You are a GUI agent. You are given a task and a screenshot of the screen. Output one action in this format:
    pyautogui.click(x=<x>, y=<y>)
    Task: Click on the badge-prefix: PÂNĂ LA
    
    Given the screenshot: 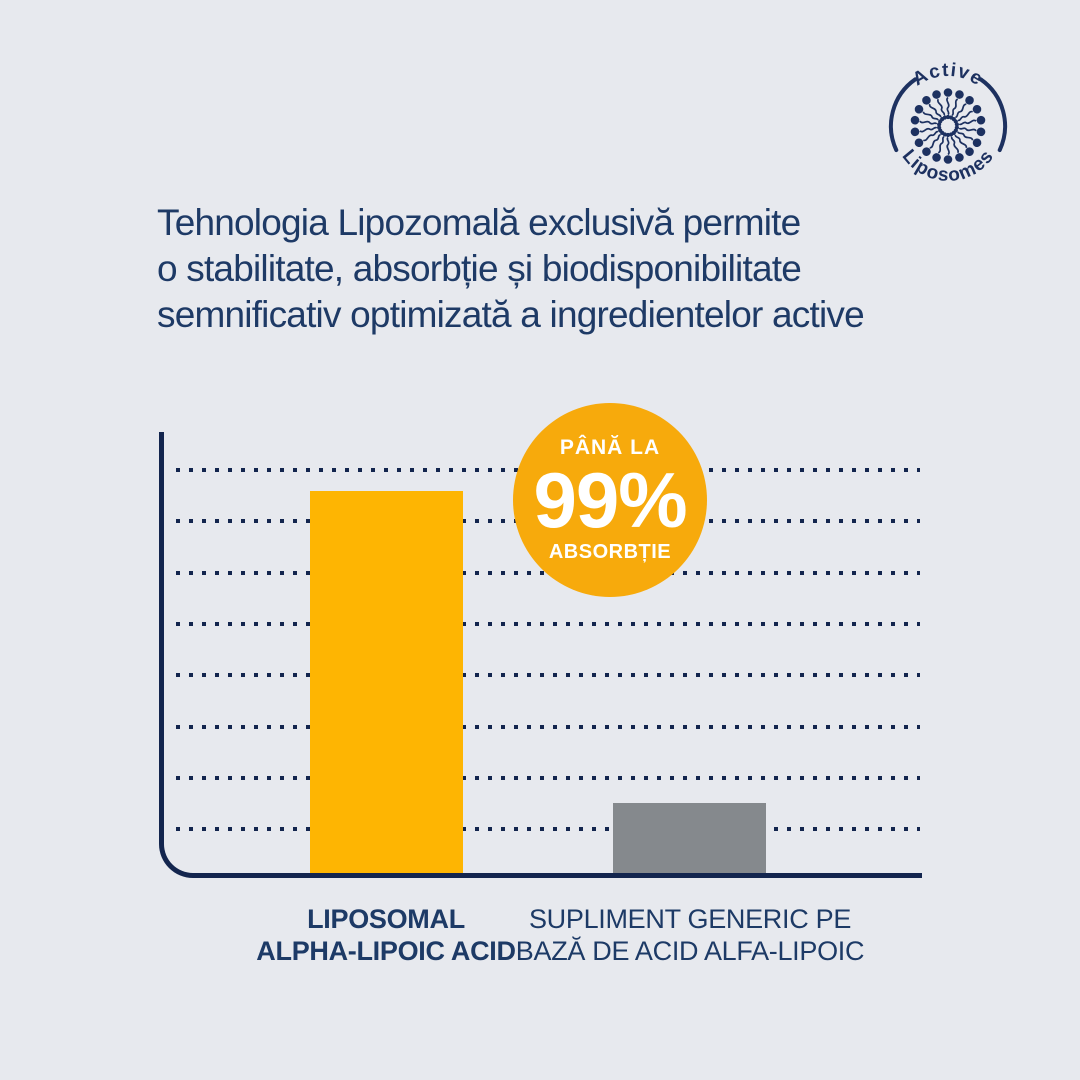 What is the action you would take?
    pyautogui.click(x=610, y=447)
    